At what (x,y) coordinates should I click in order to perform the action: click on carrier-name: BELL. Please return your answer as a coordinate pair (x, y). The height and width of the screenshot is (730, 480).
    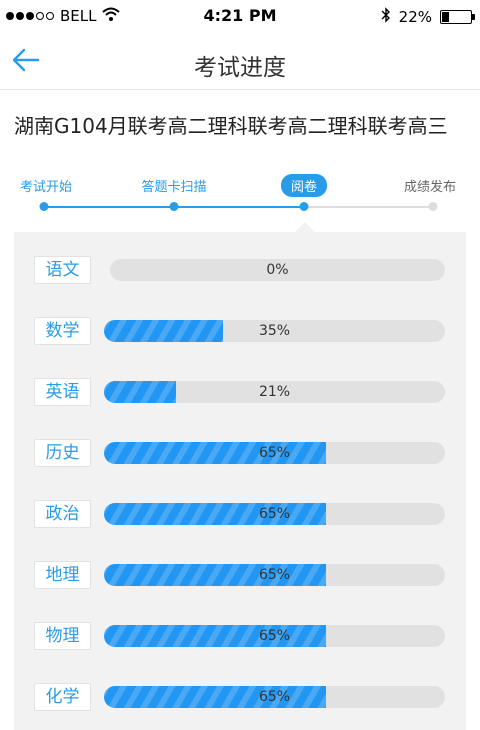
    Looking at the image, I should click on (78, 16).